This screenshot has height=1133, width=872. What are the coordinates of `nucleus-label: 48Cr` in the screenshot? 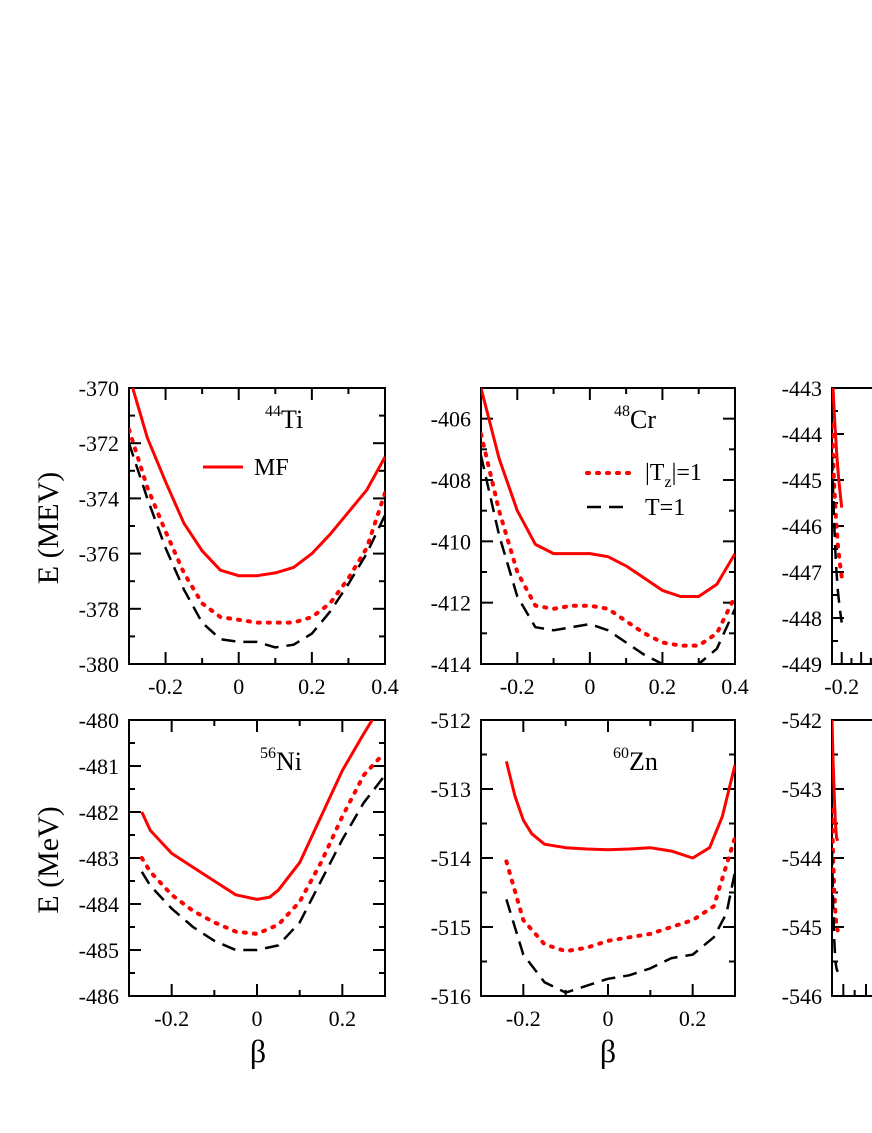 It's located at (635, 418).